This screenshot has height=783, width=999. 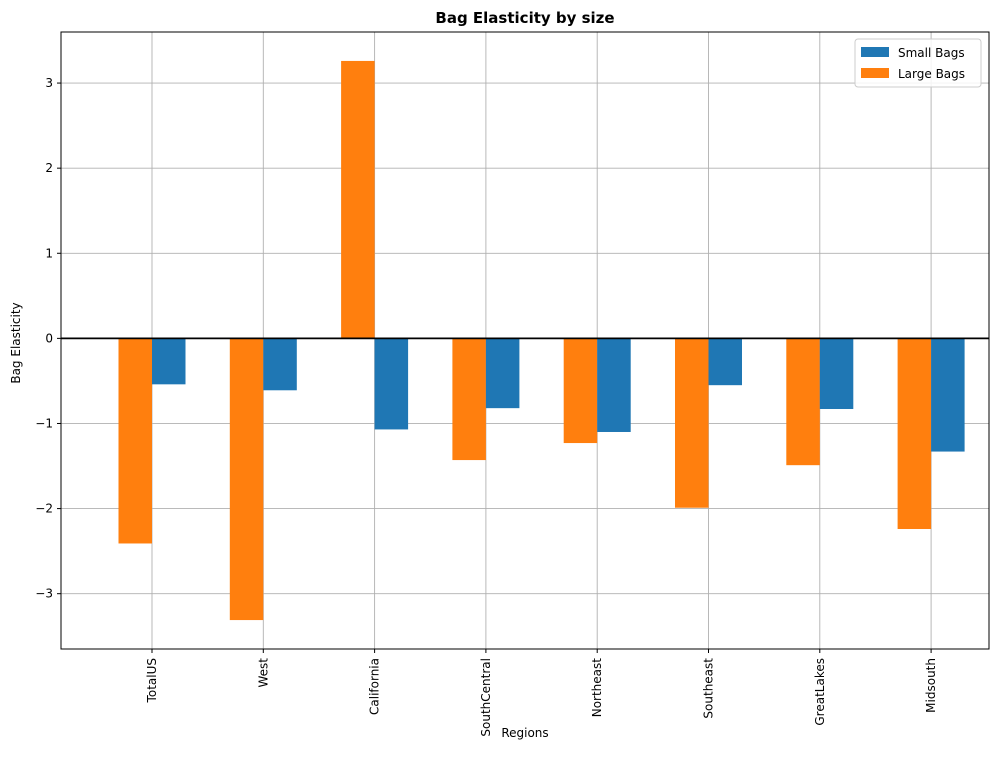 I want to click on x-tick-label: West, so click(x=263, y=673).